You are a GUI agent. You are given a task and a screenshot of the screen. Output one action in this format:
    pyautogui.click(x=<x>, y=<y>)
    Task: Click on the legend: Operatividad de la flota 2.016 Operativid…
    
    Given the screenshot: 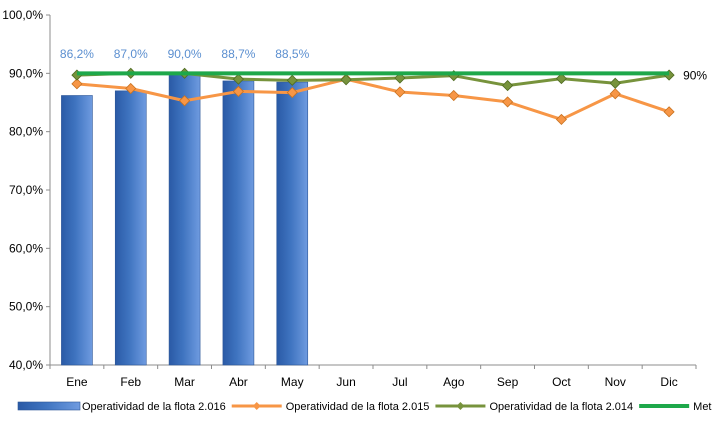 What is the action you would take?
    pyautogui.click(x=364, y=407)
    